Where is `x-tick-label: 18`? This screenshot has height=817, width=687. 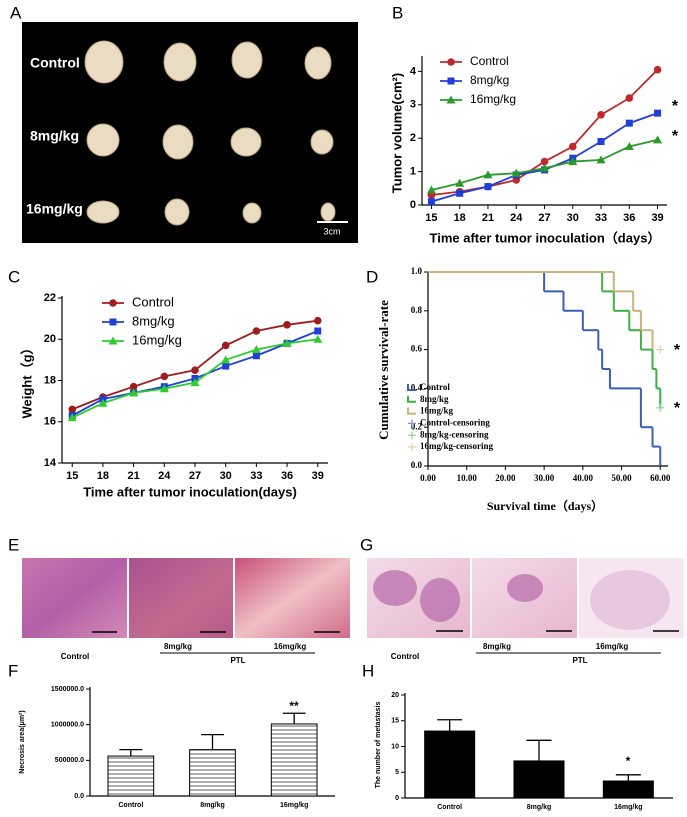 x-tick-label: 18 is located at coordinates (103, 476).